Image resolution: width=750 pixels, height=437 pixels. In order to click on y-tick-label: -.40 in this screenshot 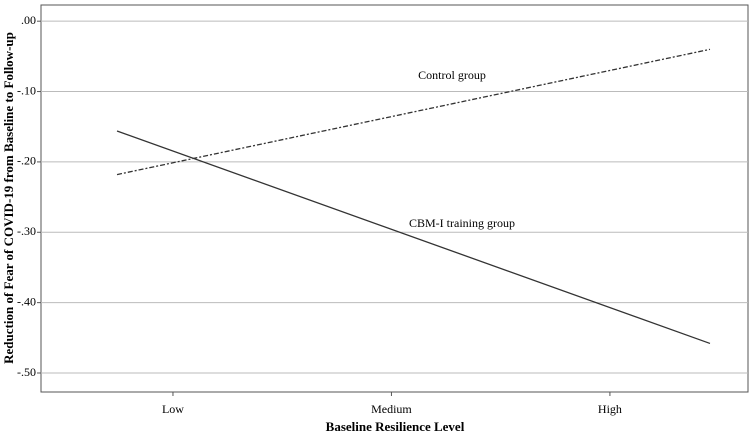, I will do `click(26, 301)`.